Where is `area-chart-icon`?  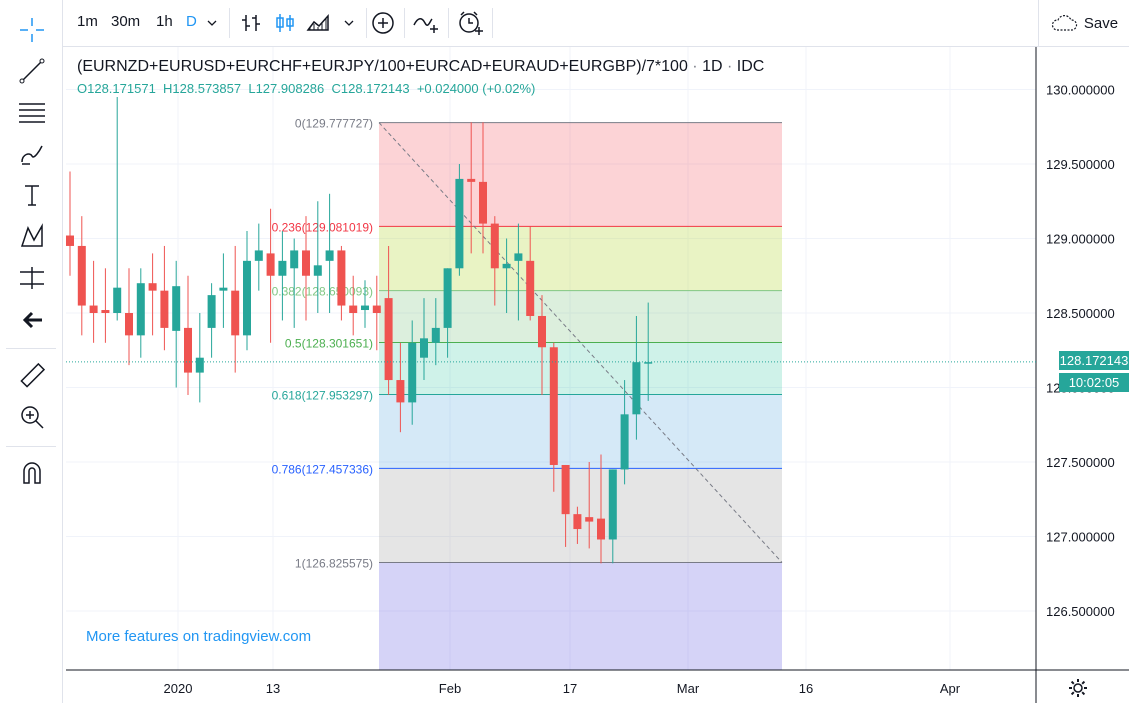
area-chart-icon is located at coordinates (318, 23).